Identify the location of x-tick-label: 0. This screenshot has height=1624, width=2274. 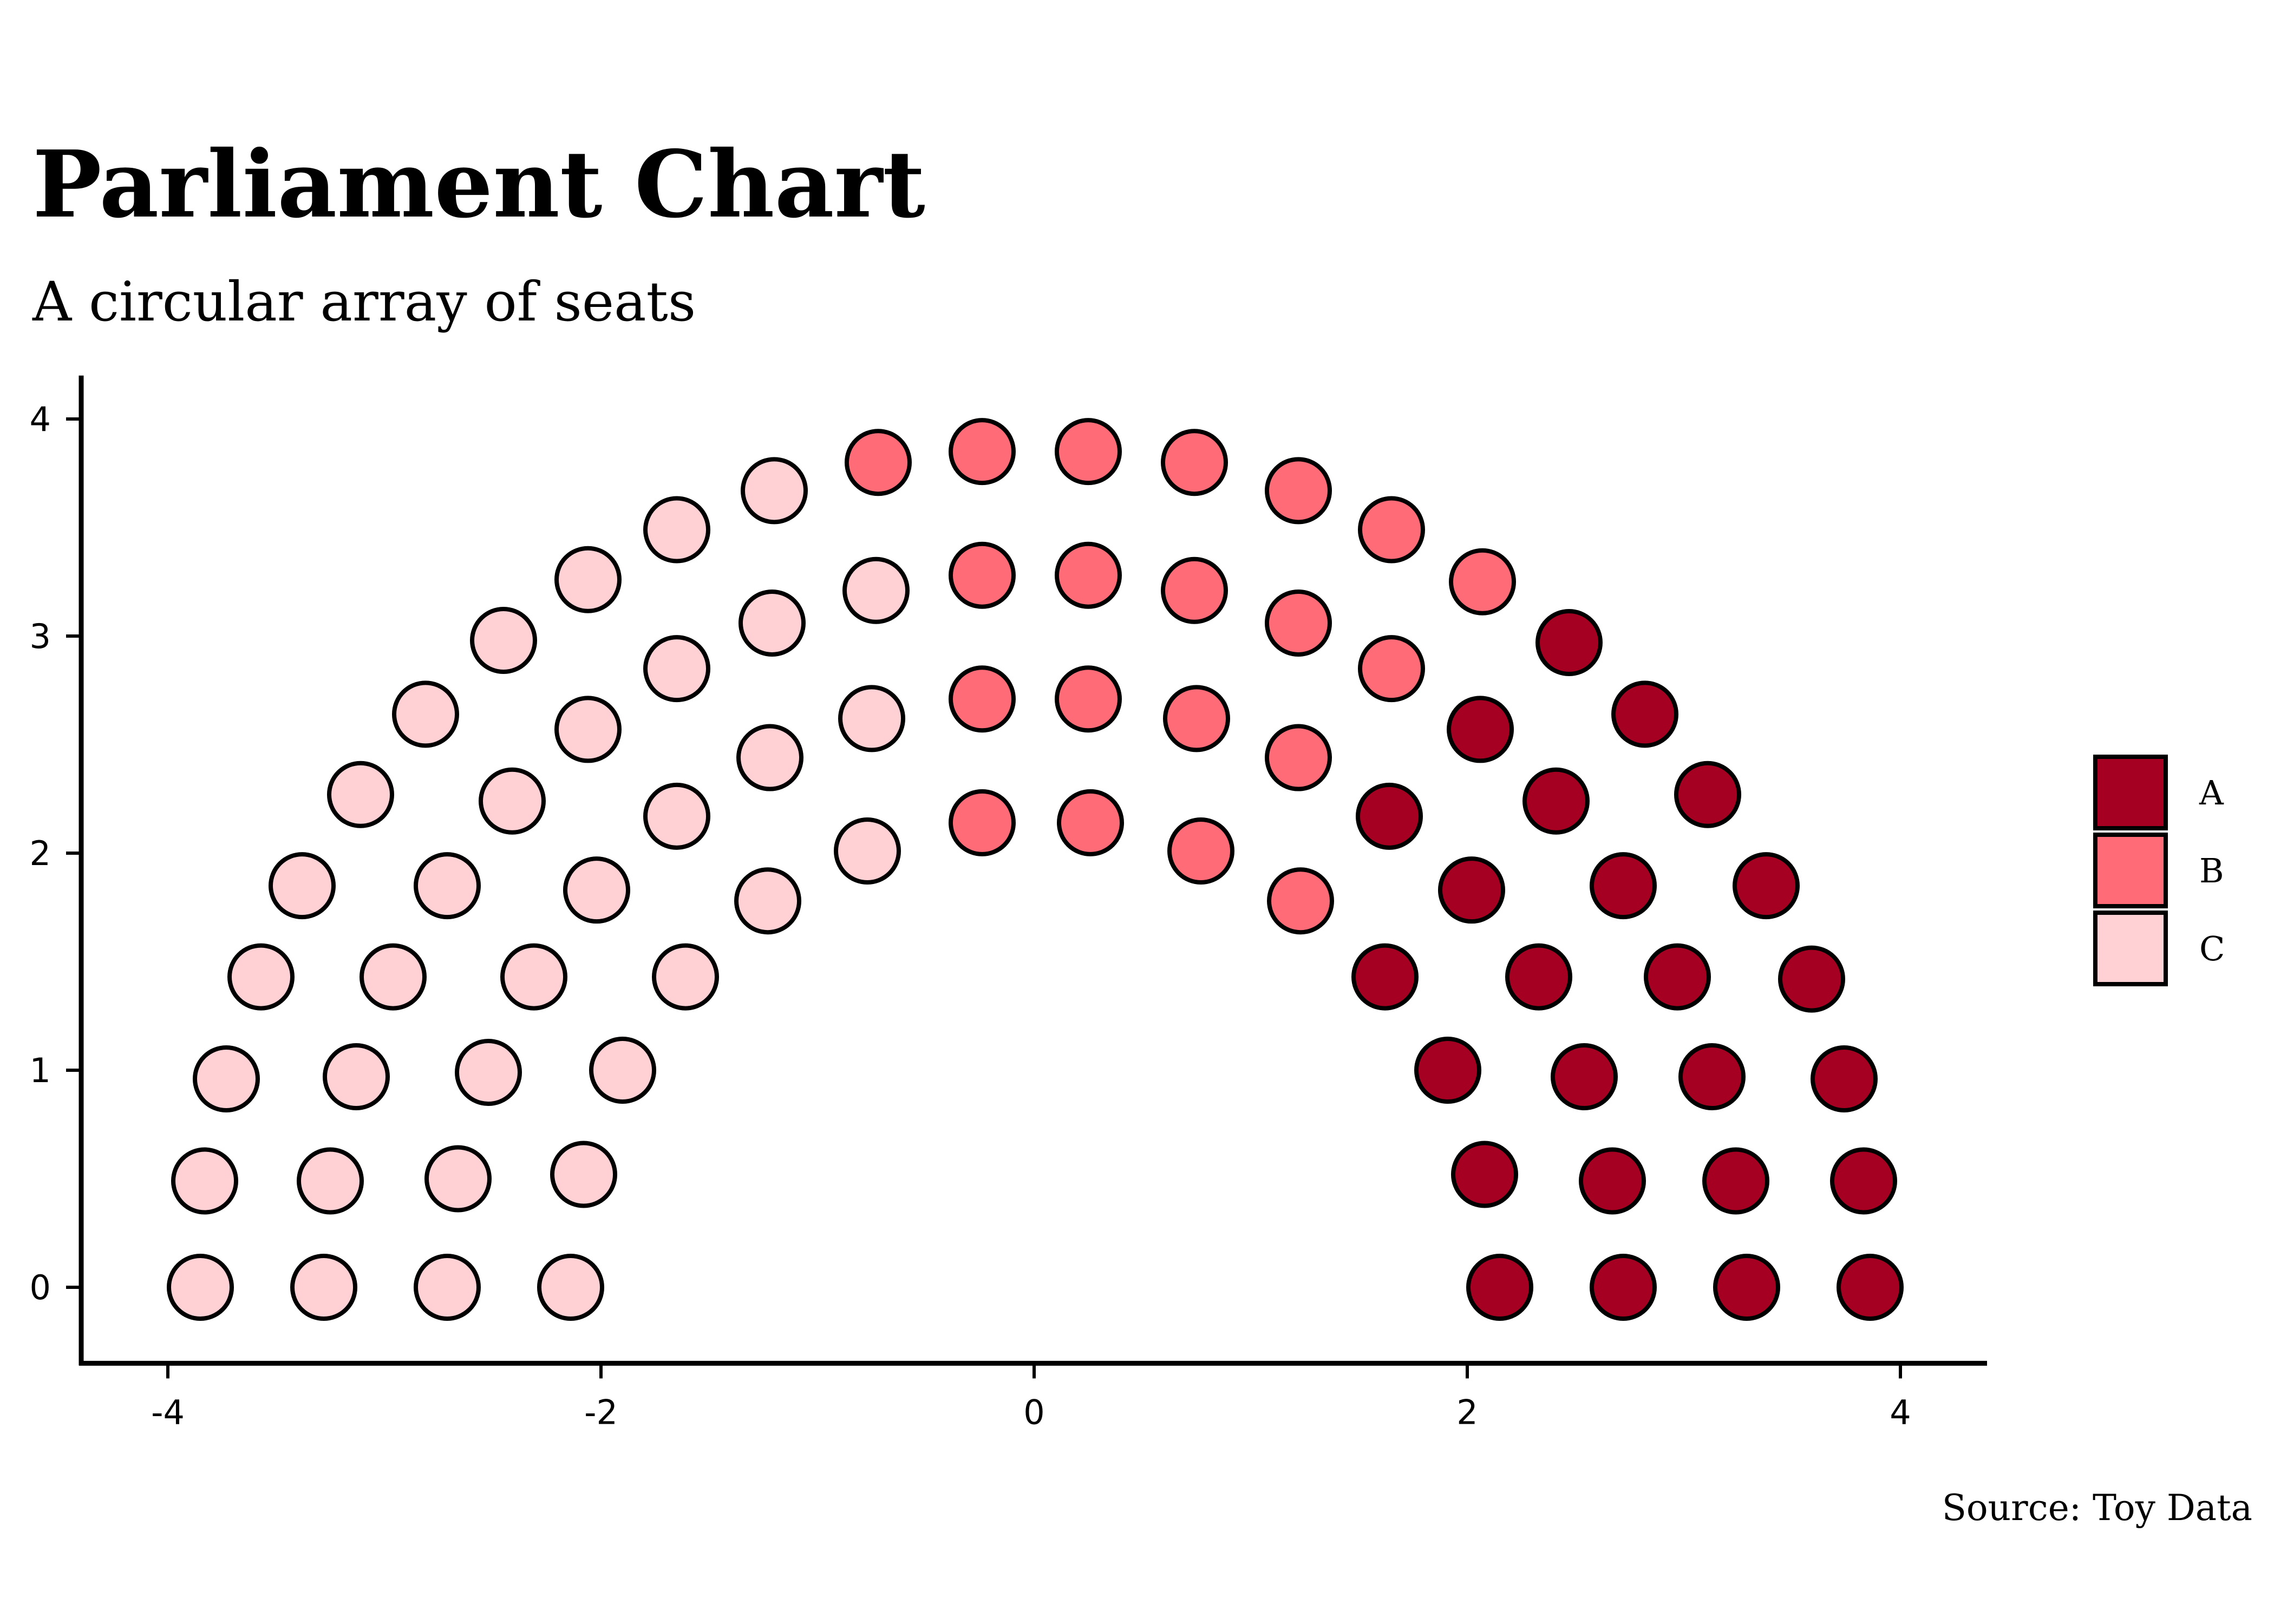
(1033, 1412).